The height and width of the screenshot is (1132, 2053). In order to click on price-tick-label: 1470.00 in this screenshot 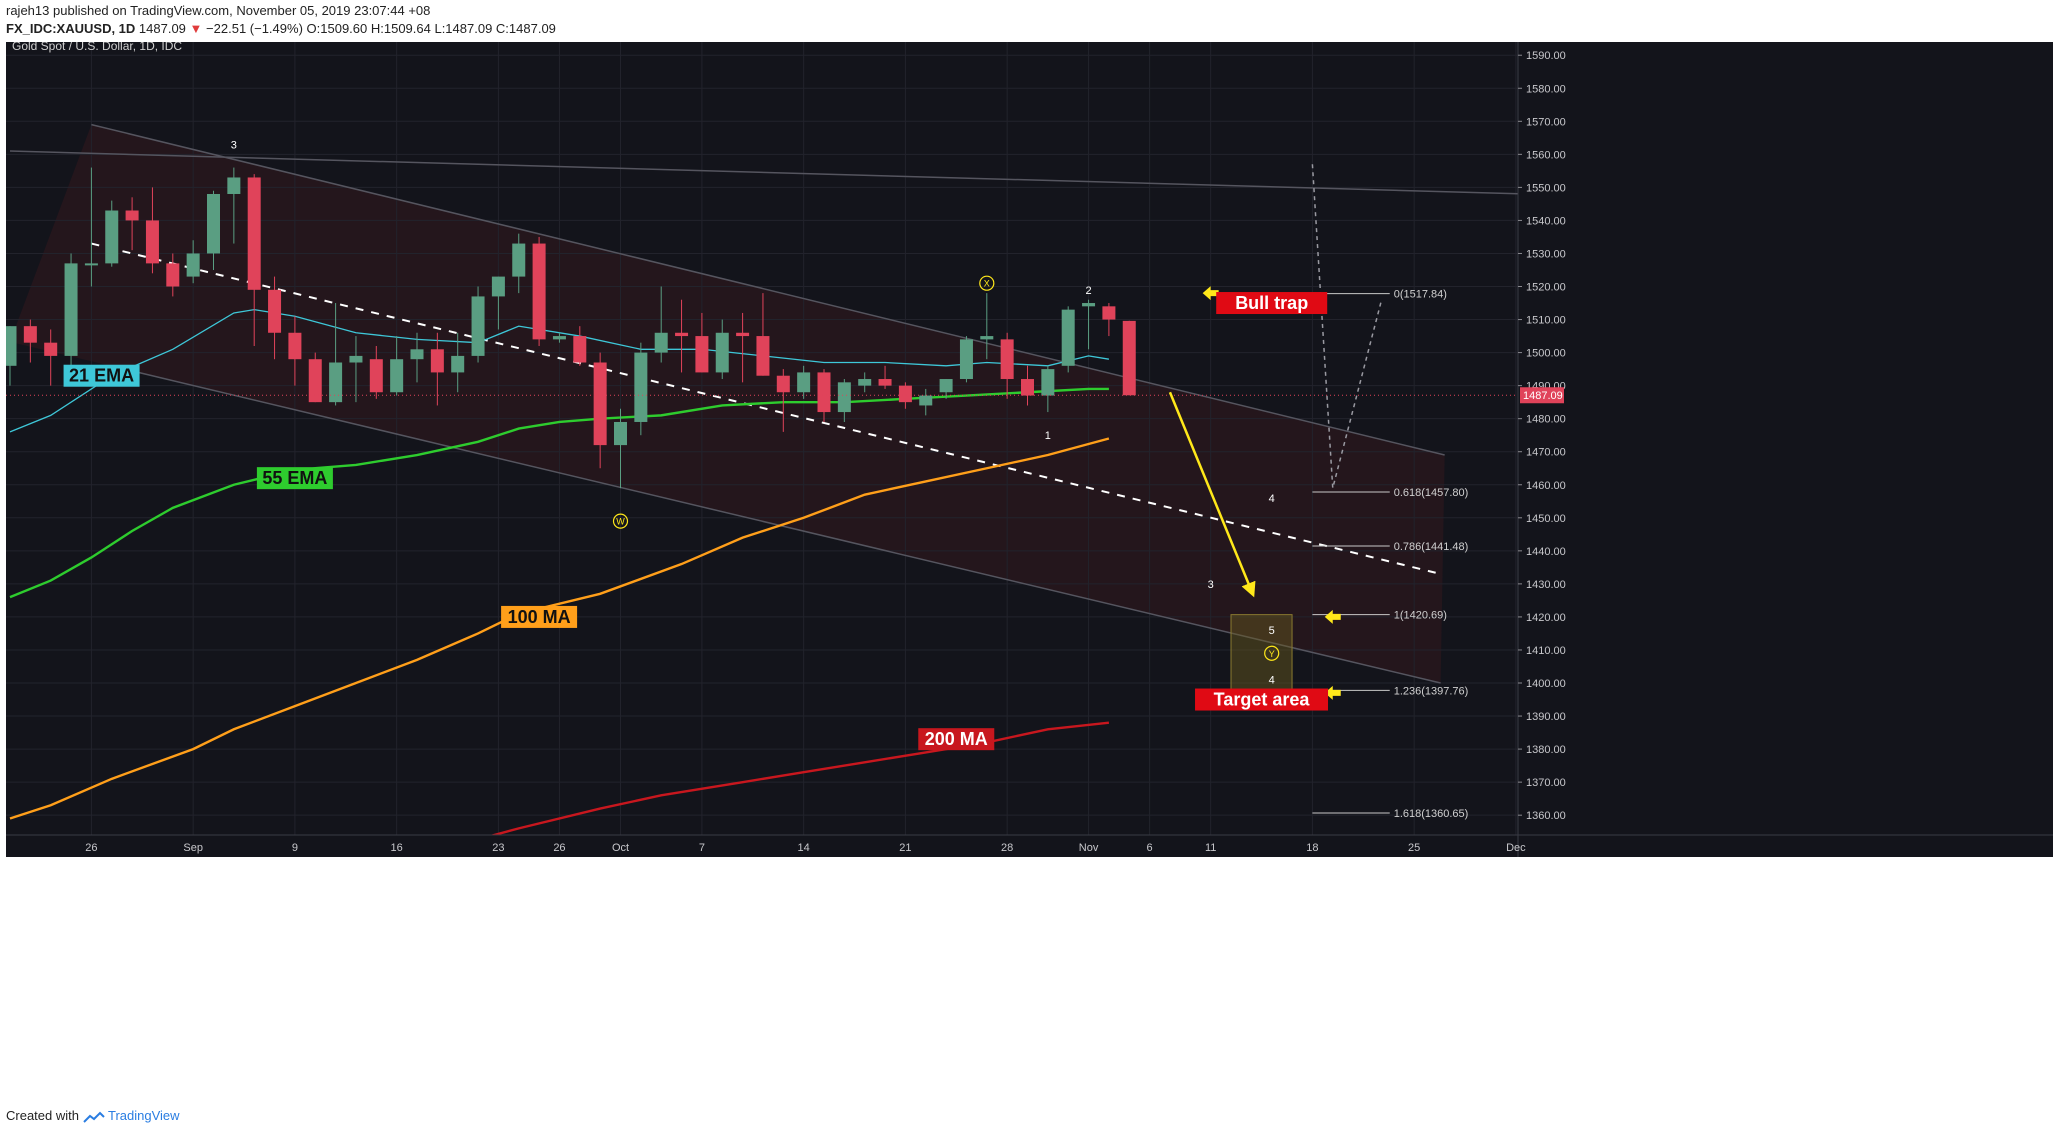, I will do `click(1546, 453)`.